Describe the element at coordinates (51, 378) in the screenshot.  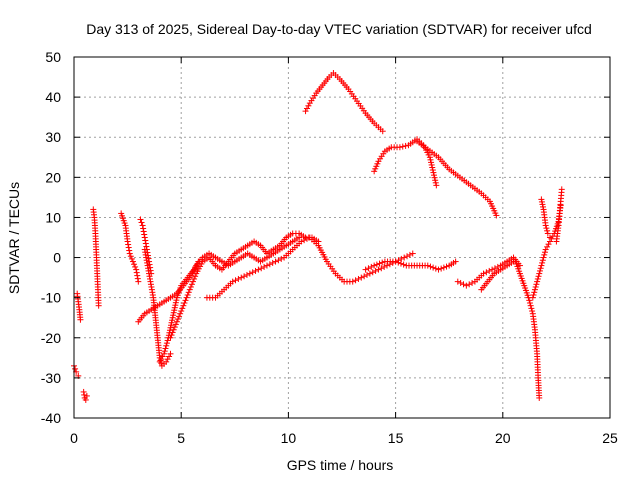
I see `y-tick-label: -30` at that location.